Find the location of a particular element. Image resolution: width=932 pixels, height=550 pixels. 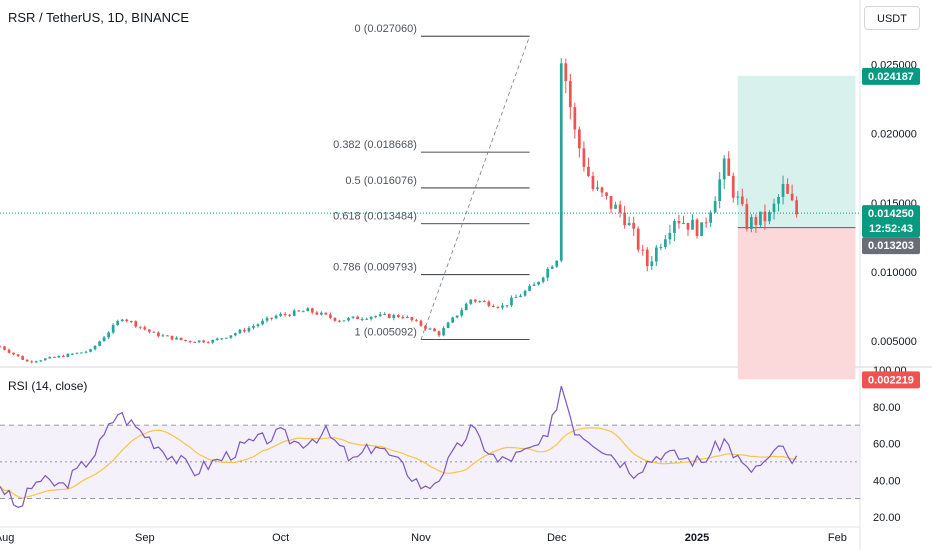

rsi-axis-tick: 60.00 is located at coordinates (887, 445).